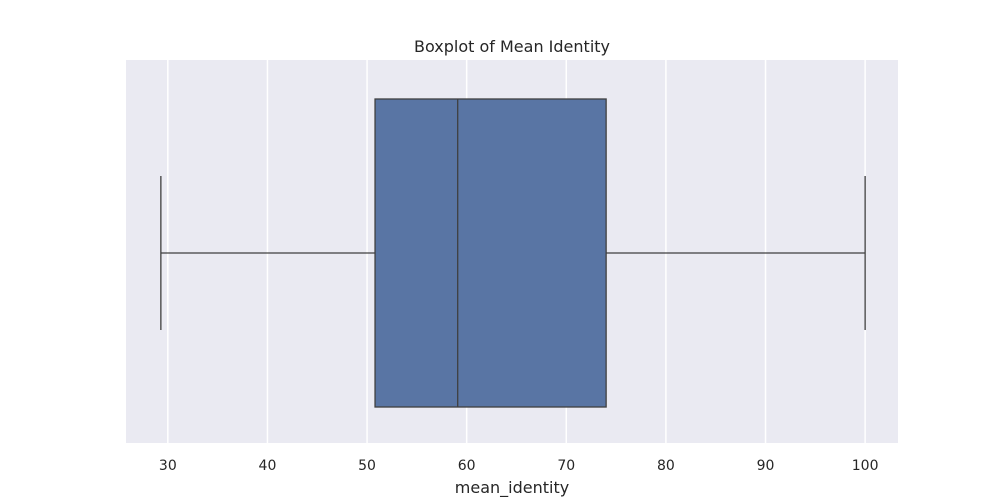 This screenshot has width=1000, height=504. I want to click on x-tick-label: 90, so click(766, 466).